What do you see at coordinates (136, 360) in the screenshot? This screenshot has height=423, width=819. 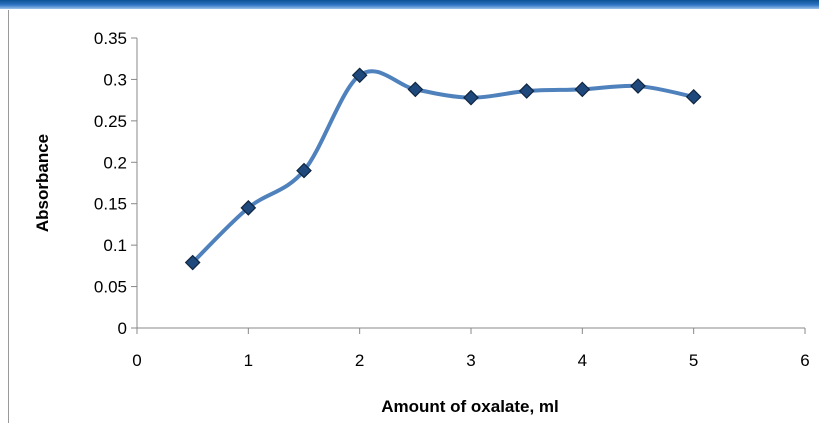 I see `x-tick-label: 0` at bounding box center [136, 360].